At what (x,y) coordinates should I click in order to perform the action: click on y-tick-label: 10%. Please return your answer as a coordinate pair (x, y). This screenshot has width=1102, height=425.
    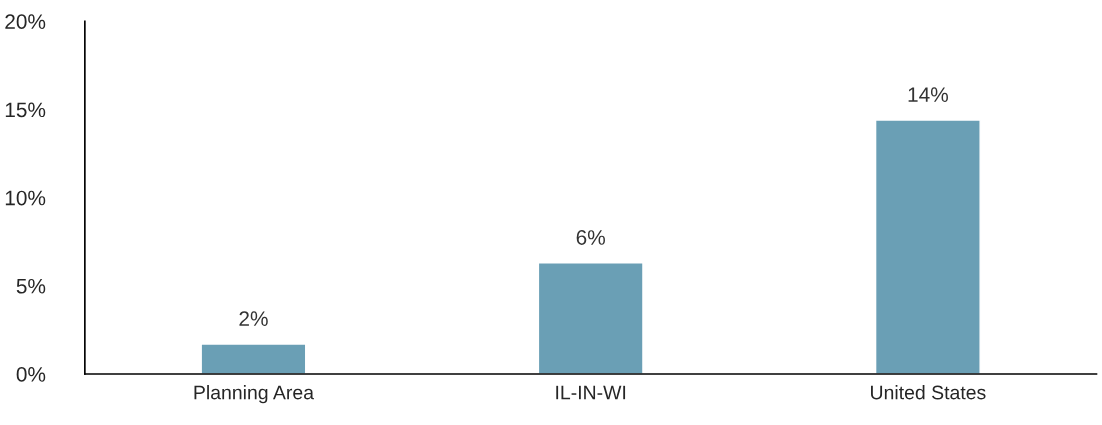
    Looking at the image, I should click on (25, 198).